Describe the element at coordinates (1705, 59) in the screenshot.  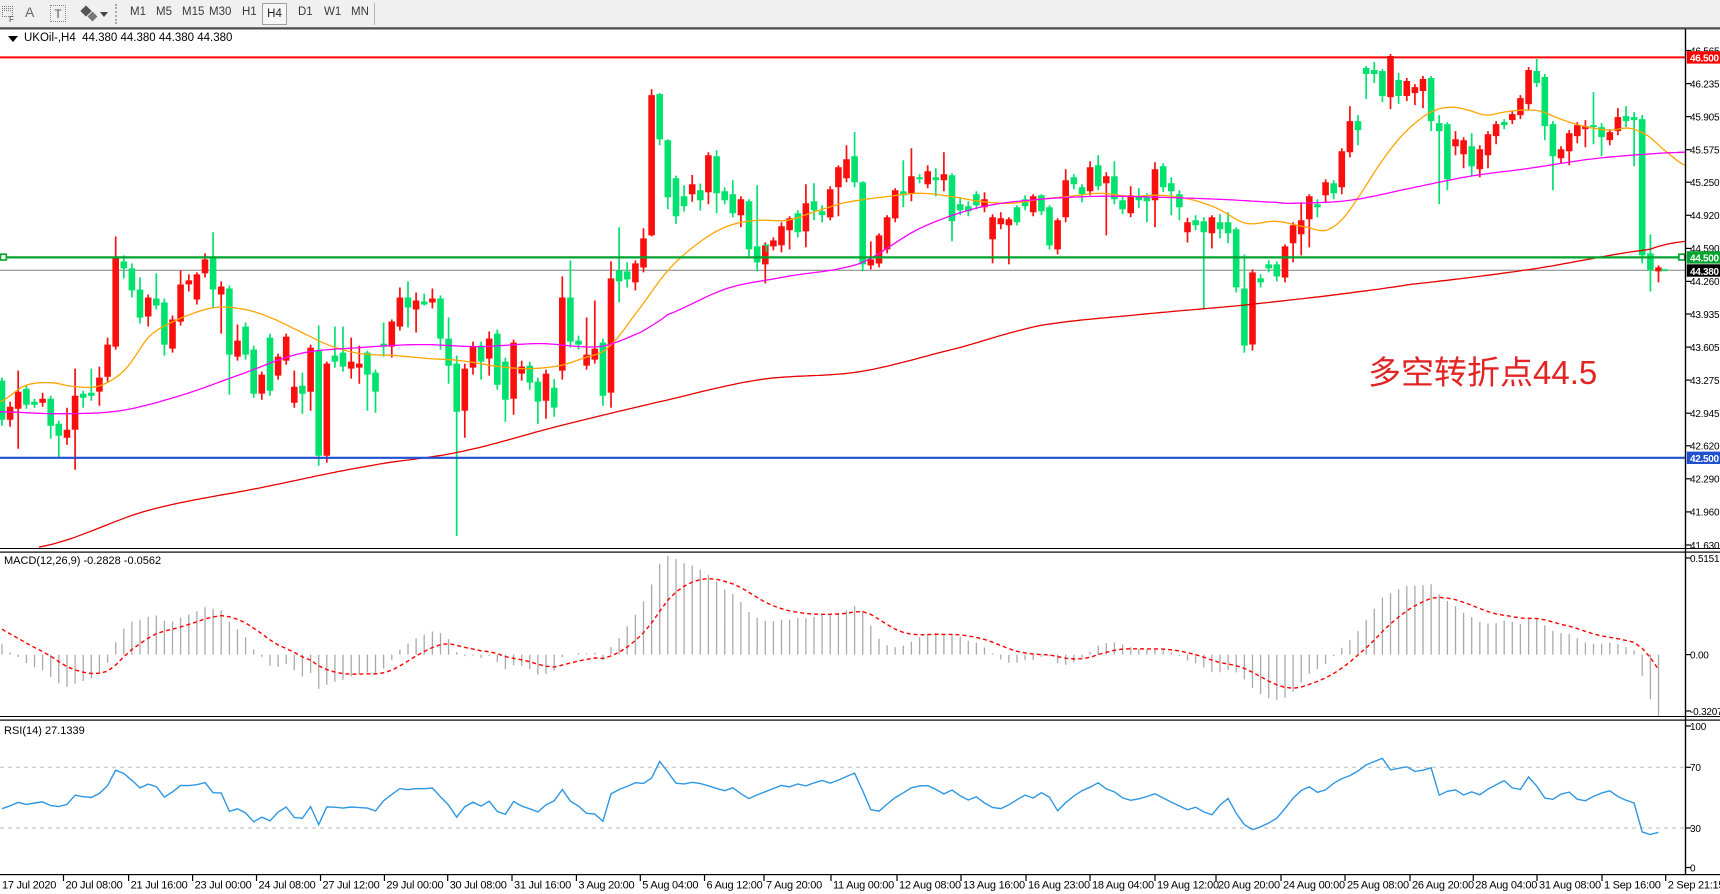
I see `svg-text: 46.500` at that location.